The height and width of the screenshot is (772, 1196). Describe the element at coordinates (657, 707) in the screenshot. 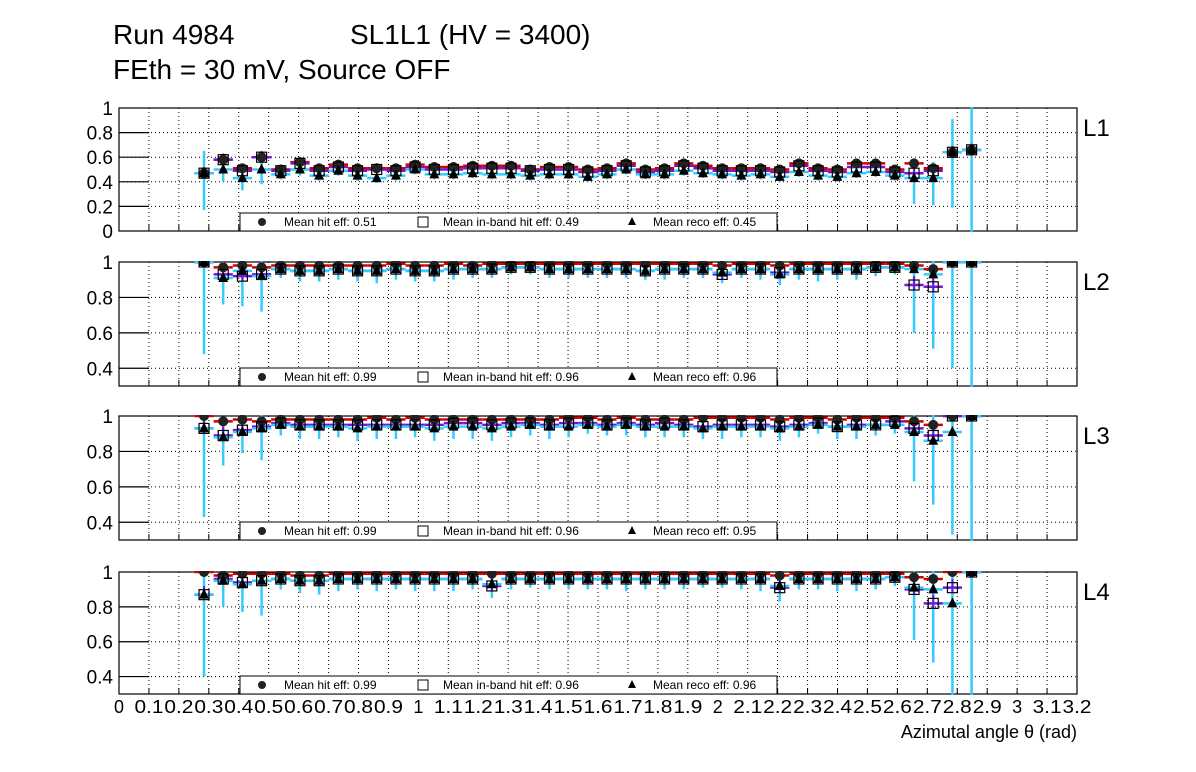

I see `x-tick-label: 1.8` at that location.